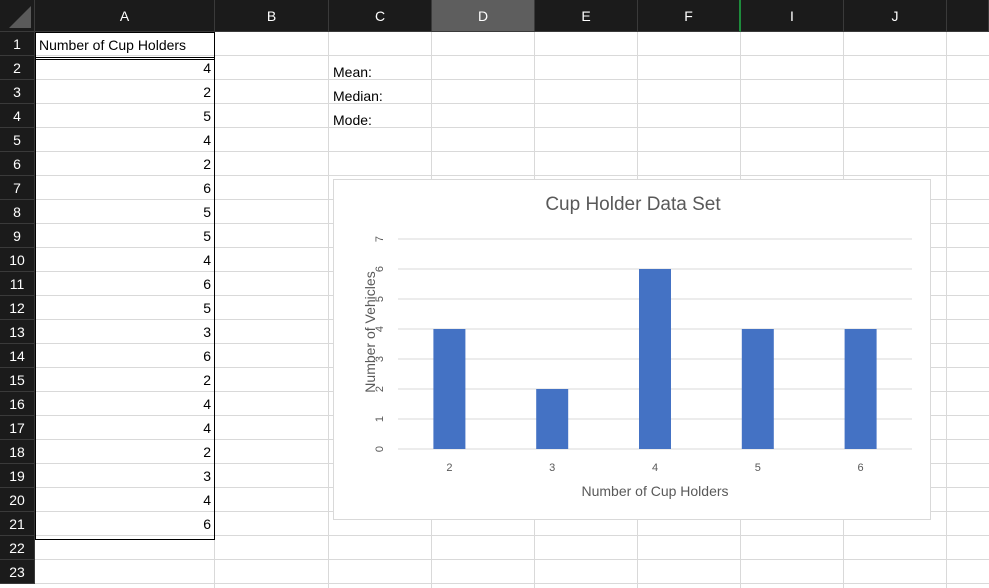 The width and height of the screenshot is (989, 588). I want to click on column-header-d: D, so click(483, 16).